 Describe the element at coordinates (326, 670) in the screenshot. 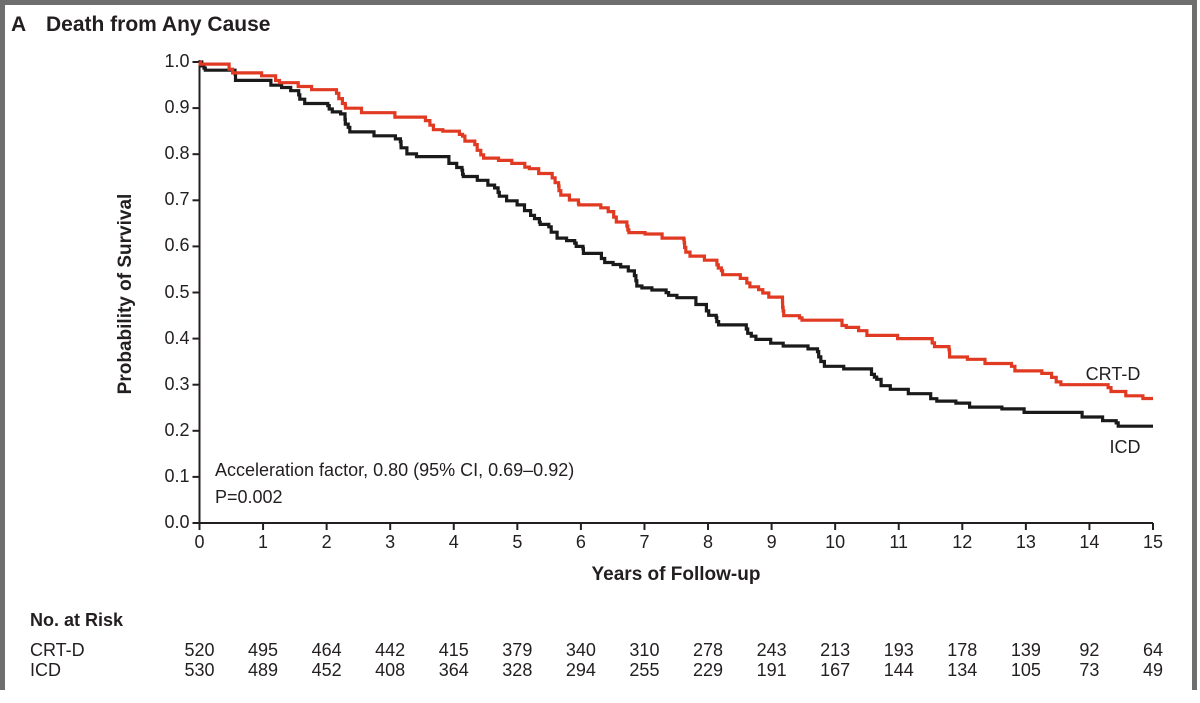

I see `risk-count-icd: 452` at that location.